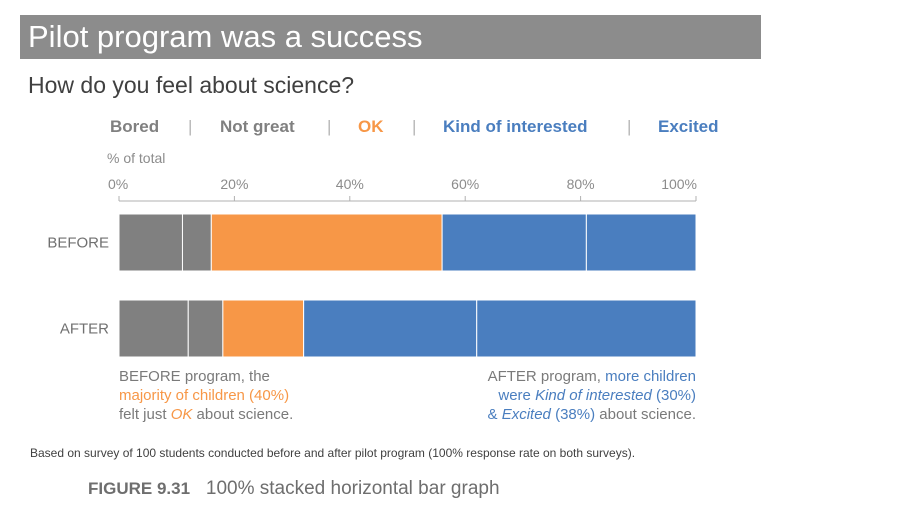 This screenshot has height=529, width=901. Describe the element at coordinates (135, 126) in the screenshot. I see `legend-bored: Bored` at that location.